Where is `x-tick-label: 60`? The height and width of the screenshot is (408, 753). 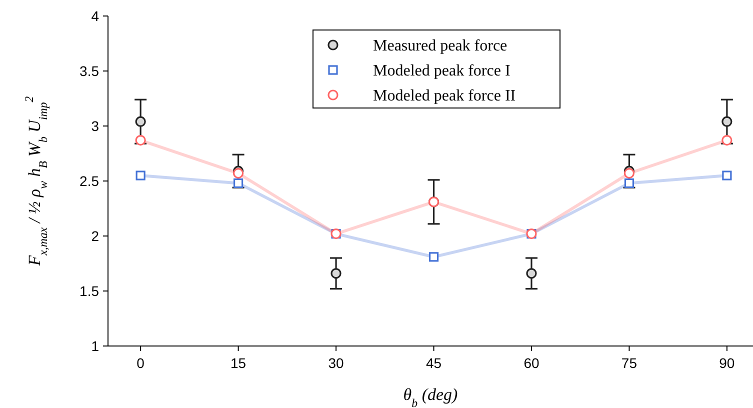 x-tick-label: 60 is located at coordinates (532, 363).